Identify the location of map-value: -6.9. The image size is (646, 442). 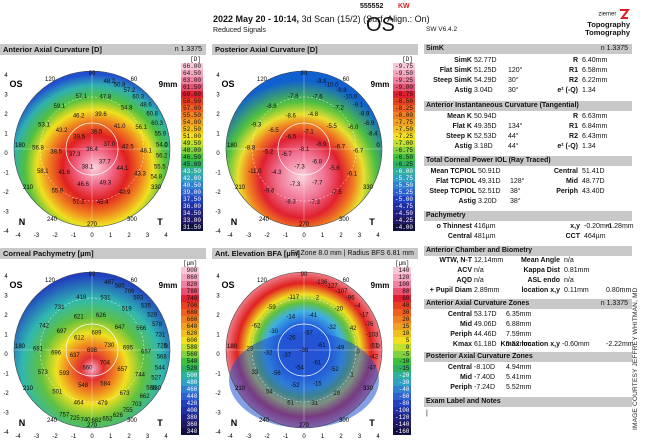
(369, 124).